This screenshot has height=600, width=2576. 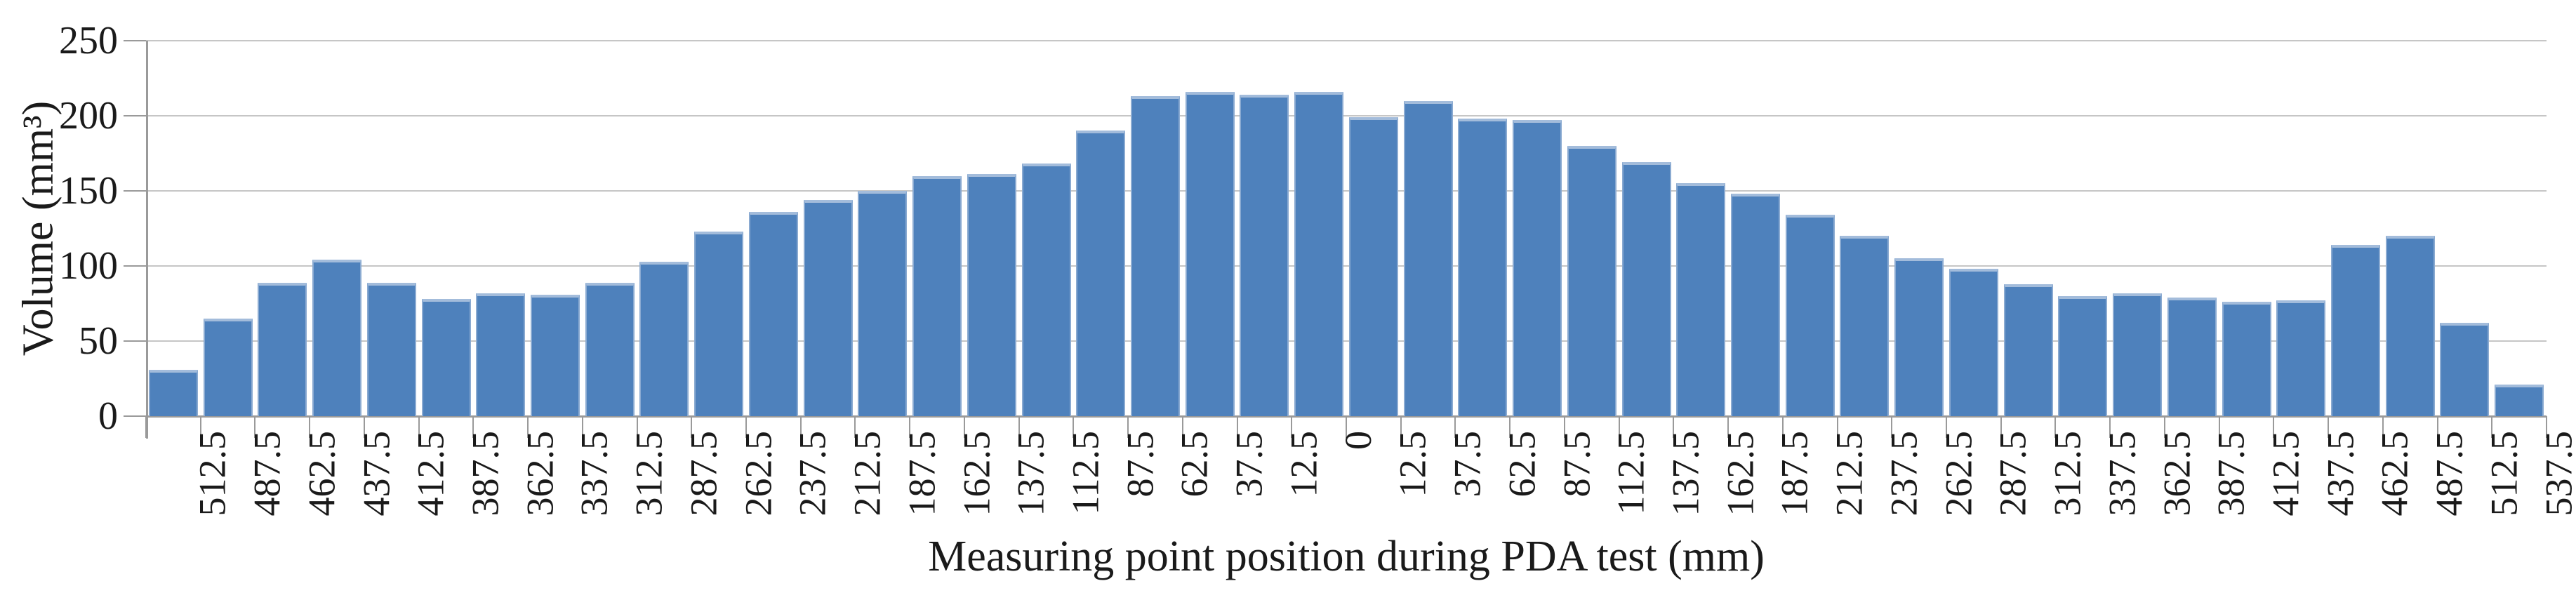 What do you see at coordinates (2068, 473) in the screenshot?
I see `x-tick-label: 312.5` at bounding box center [2068, 473].